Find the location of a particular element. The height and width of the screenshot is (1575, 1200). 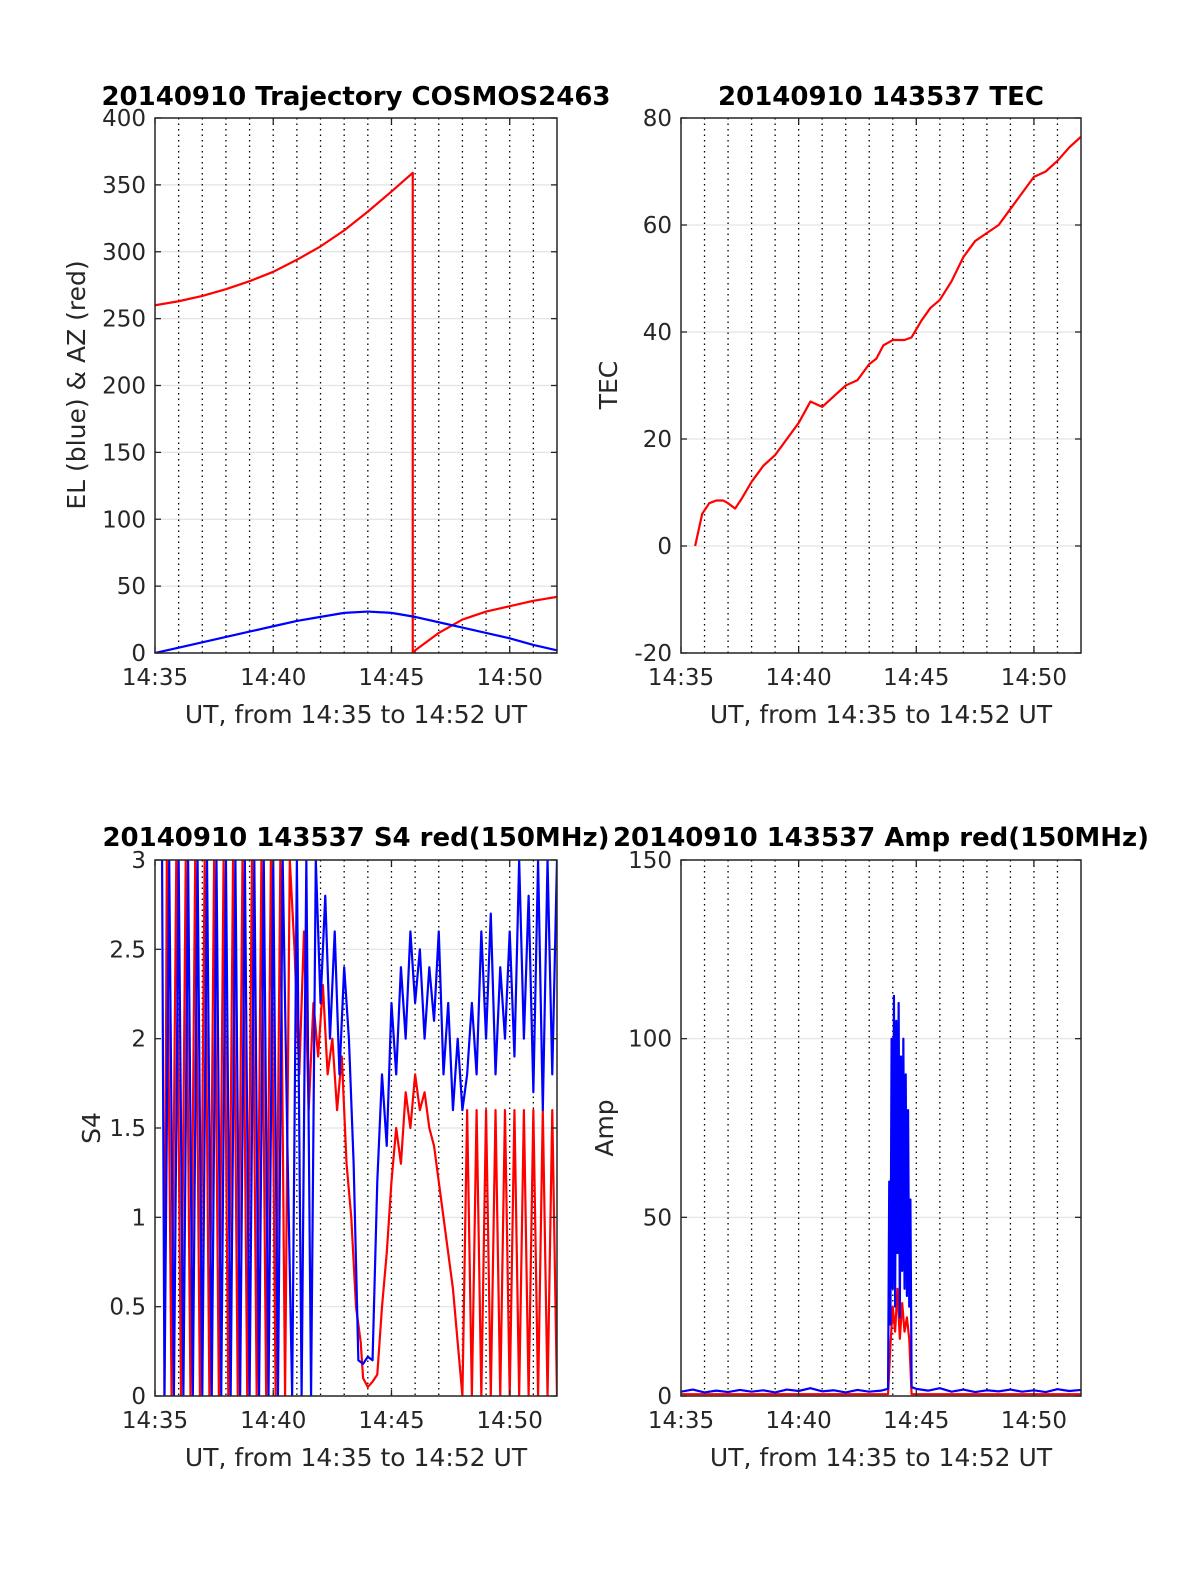

y-tick-label: 2 is located at coordinates (138, 1040).